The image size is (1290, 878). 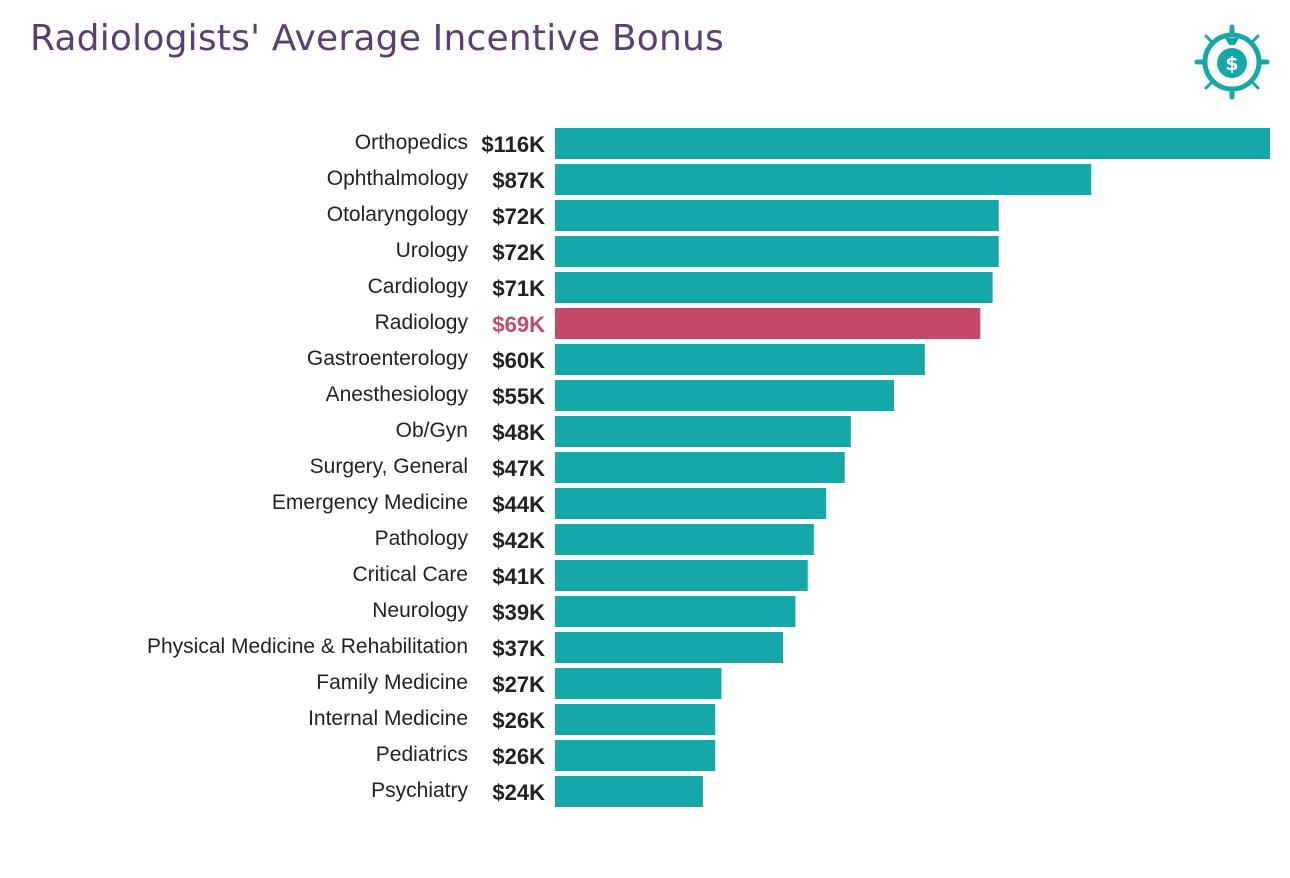 I want to click on bar-urology, so click(x=777, y=251).